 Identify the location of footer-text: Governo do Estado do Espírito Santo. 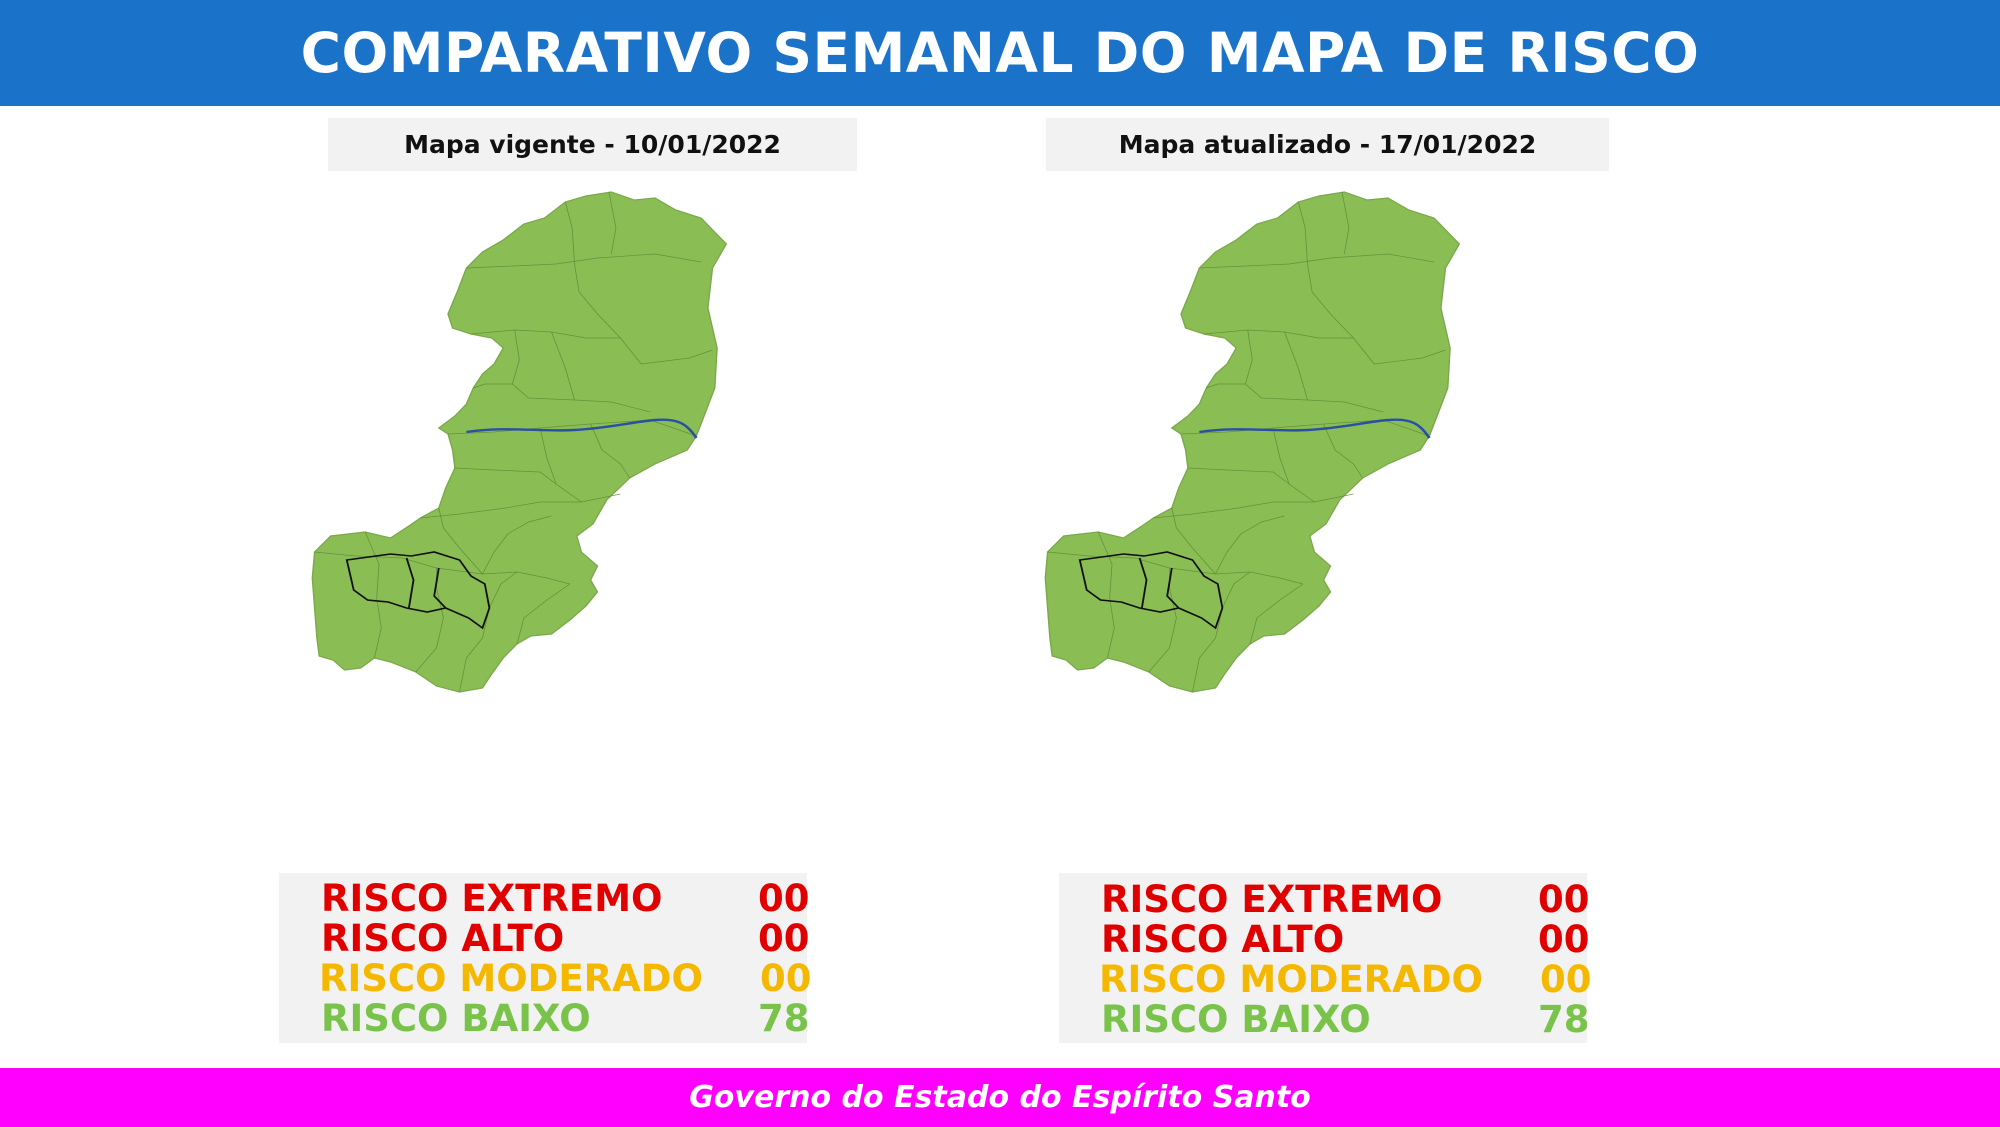
(1000, 1097).